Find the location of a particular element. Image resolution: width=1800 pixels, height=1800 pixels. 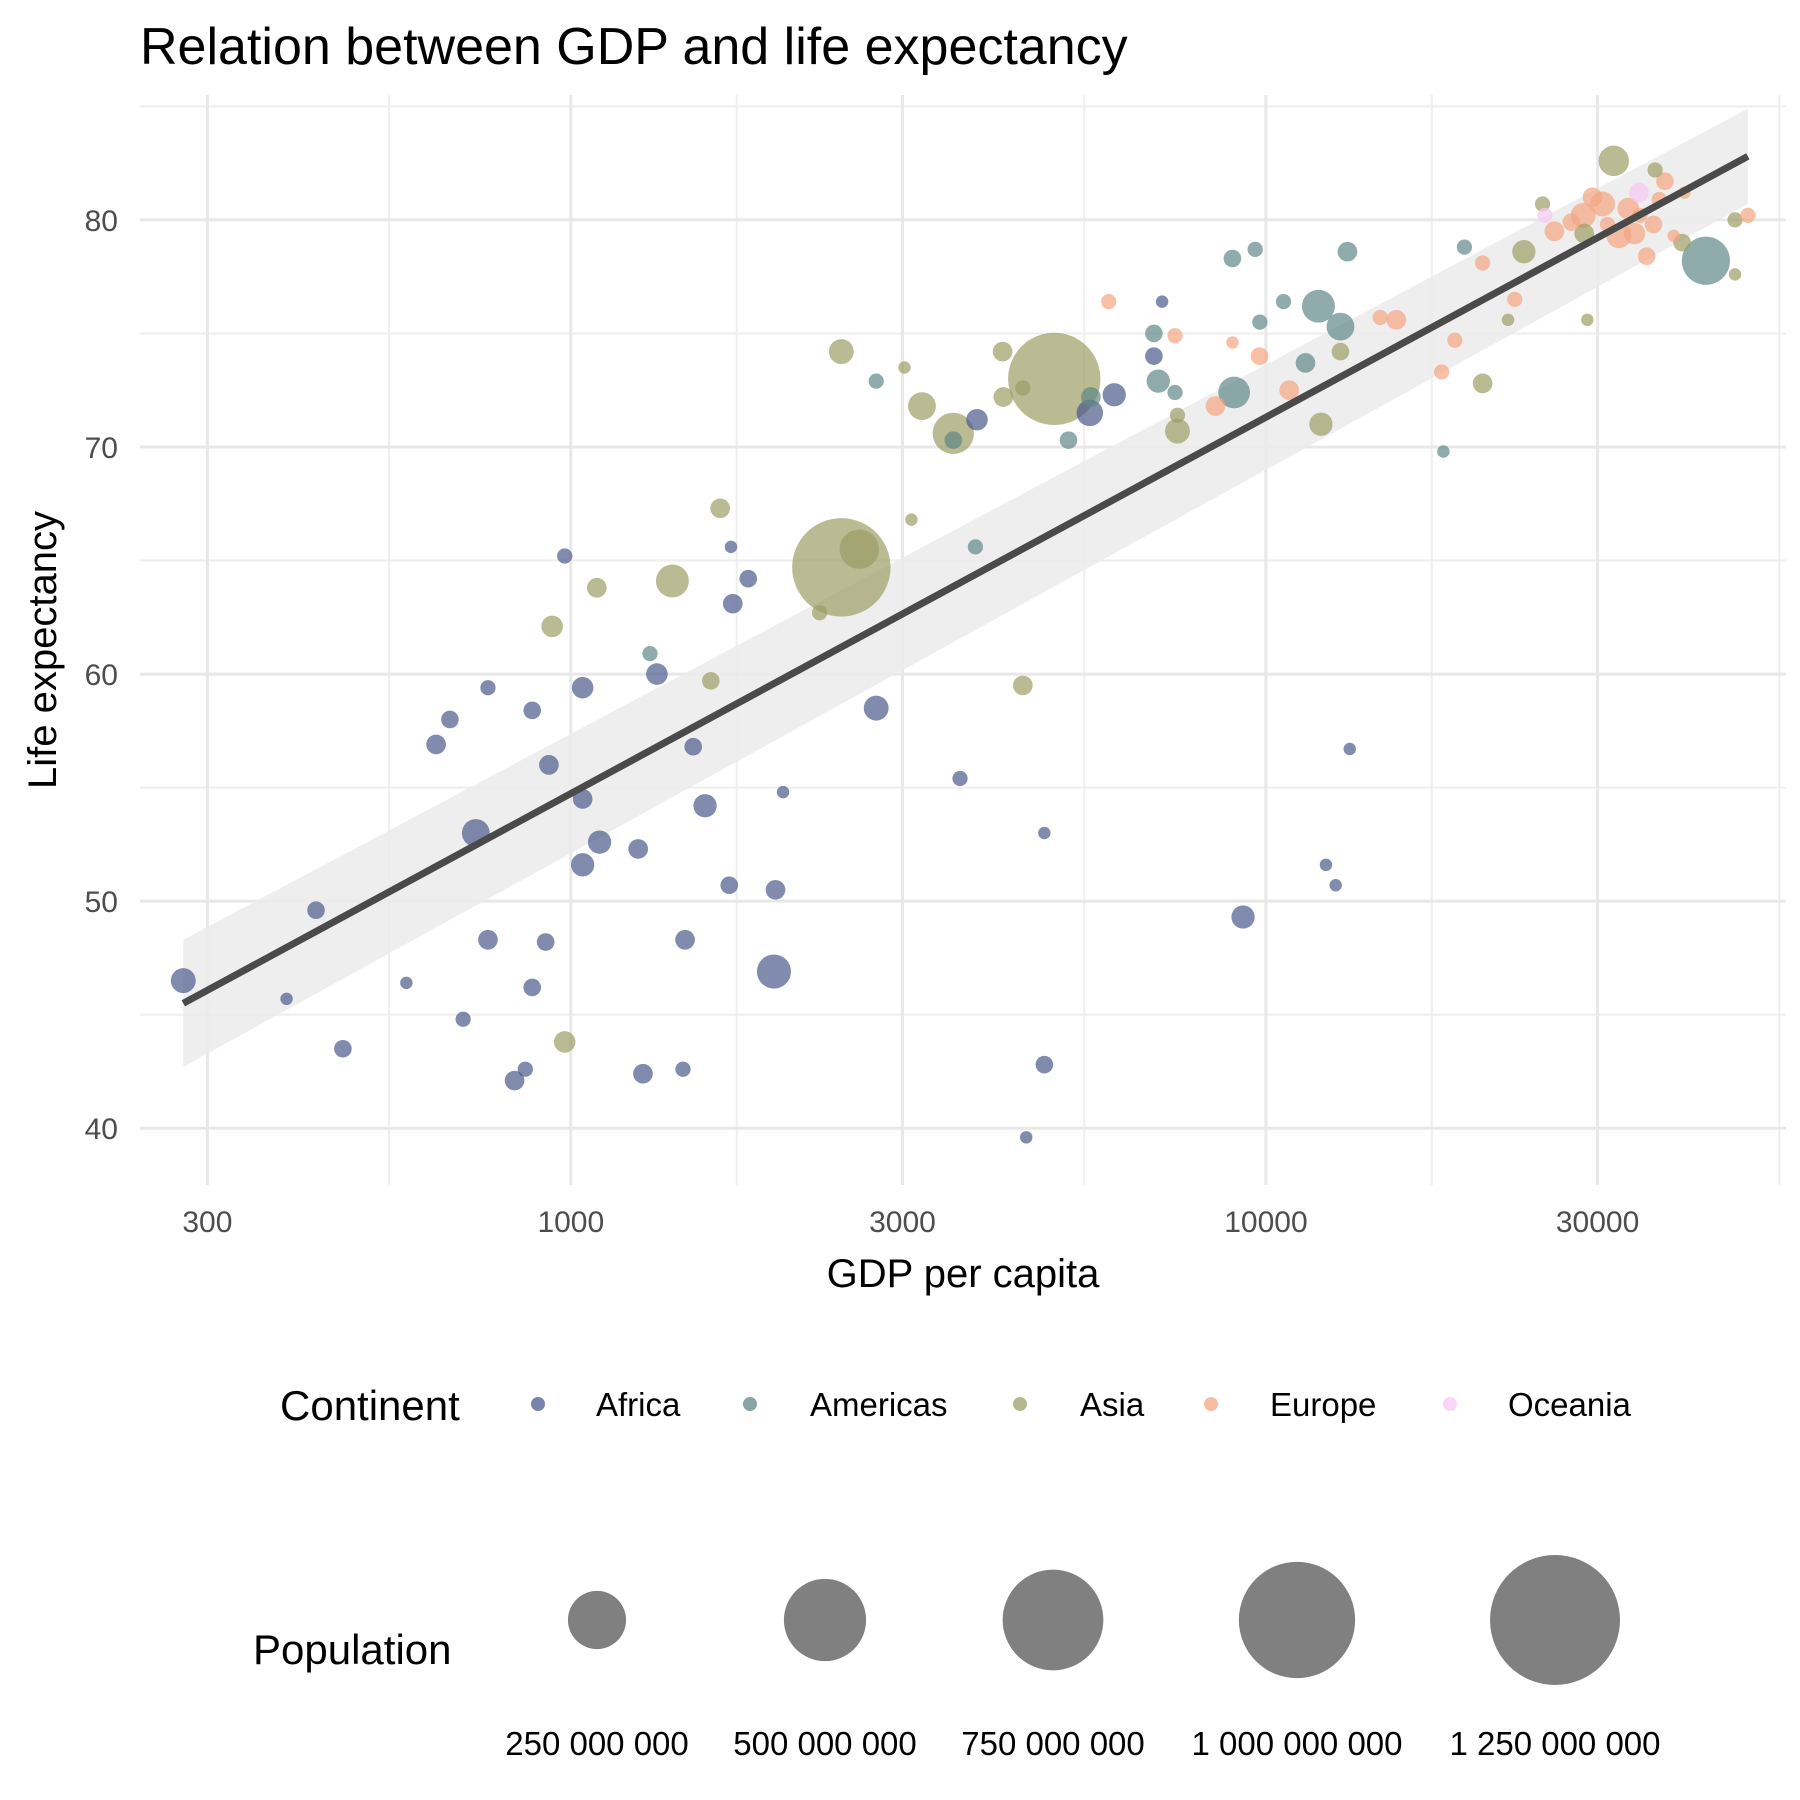

legend-key-asia is located at coordinates (1020, 1404).